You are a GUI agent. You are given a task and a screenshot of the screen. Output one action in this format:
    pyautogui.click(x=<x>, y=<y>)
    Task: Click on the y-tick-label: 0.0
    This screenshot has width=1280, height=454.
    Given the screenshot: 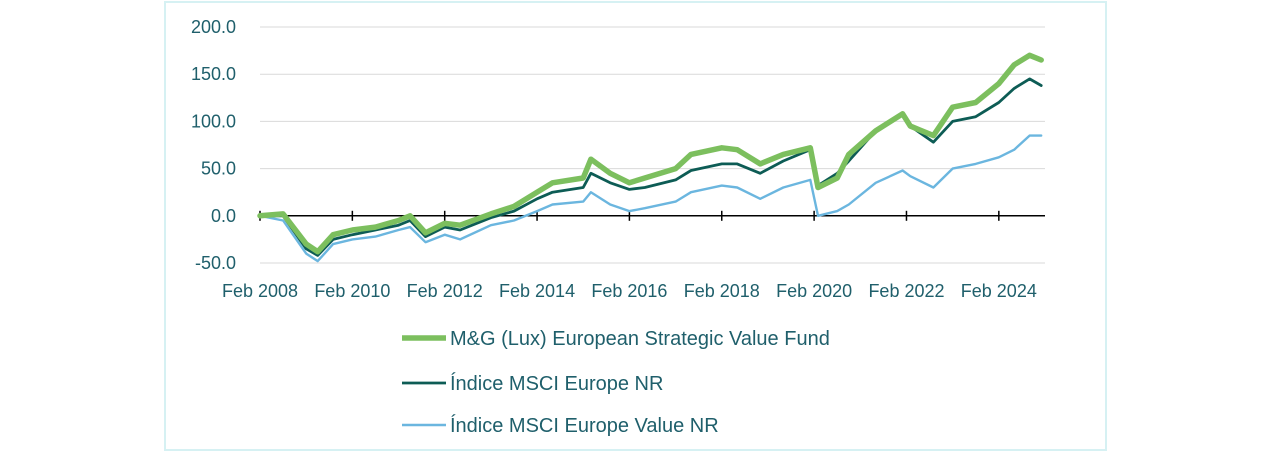 What is the action you would take?
    pyautogui.click(x=223, y=216)
    